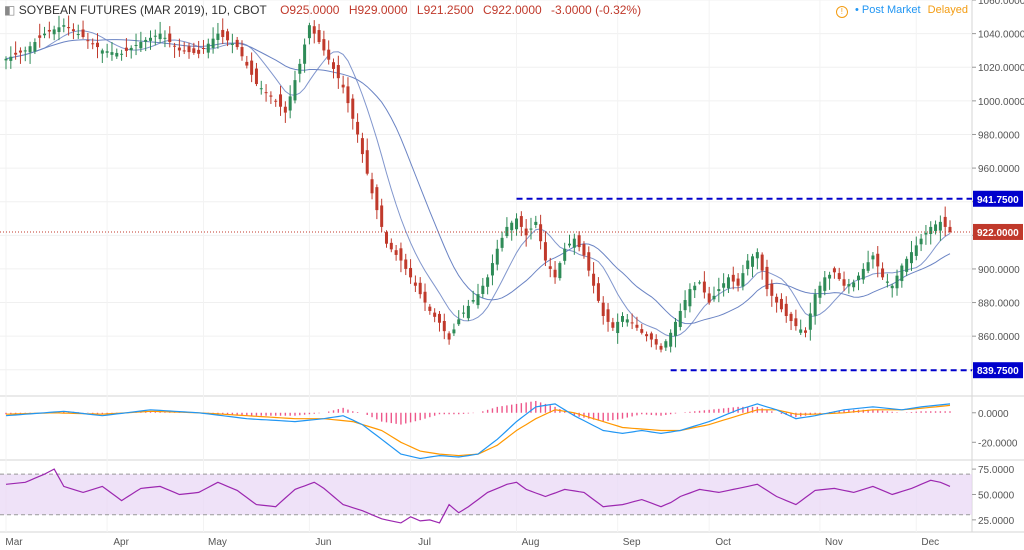 This screenshot has height=550, width=1024. What do you see at coordinates (424, 542) in the screenshot?
I see `x-tick-label: Jul` at bounding box center [424, 542].